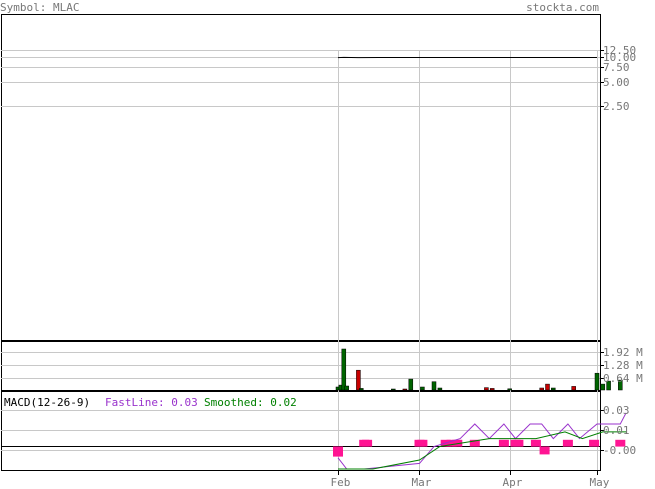  What do you see at coordinates (513, 482) in the screenshot?
I see `x-tick-label: Apr` at bounding box center [513, 482].